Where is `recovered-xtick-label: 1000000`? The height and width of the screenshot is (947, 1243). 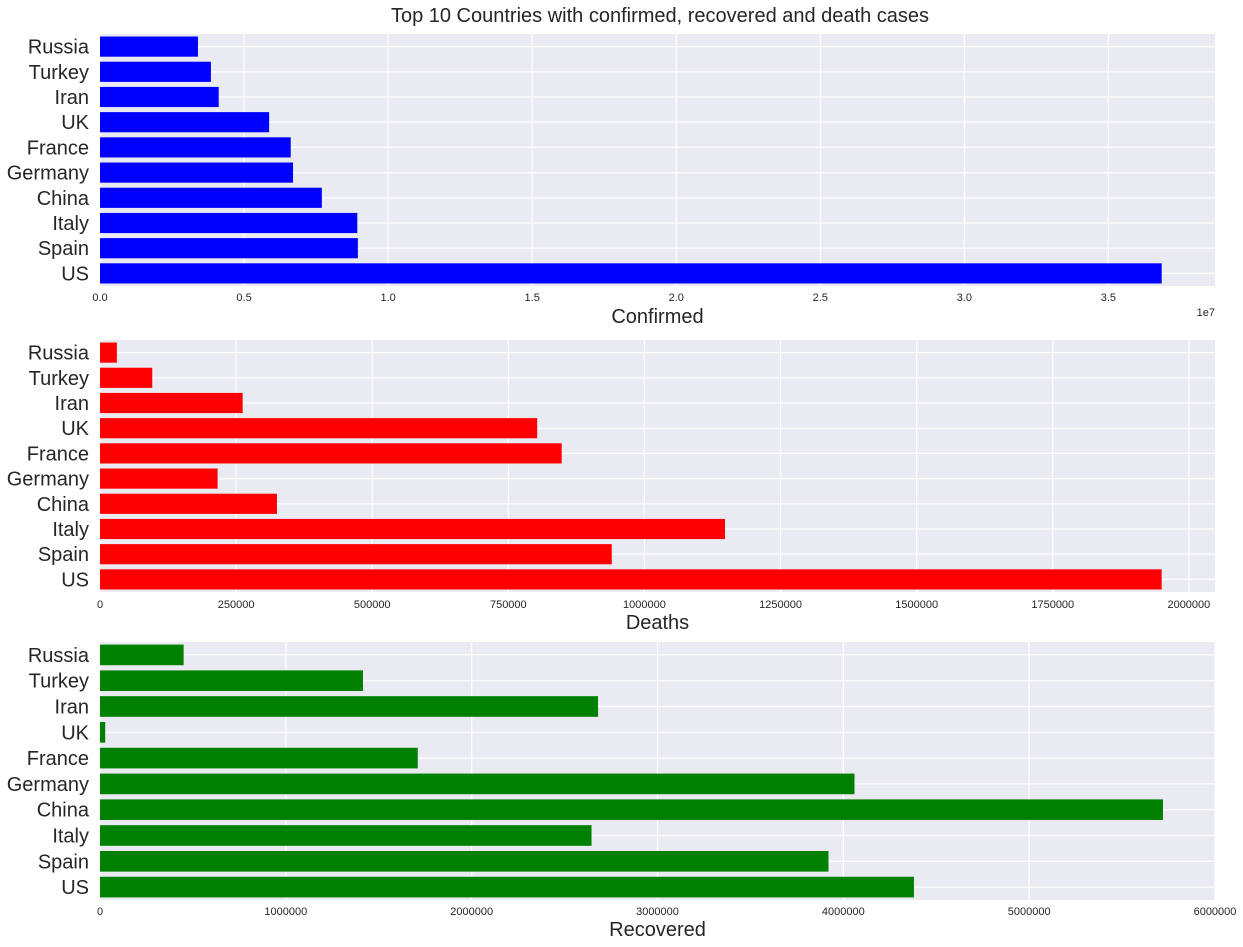
recovered-xtick-label: 1000000 is located at coordinates (285, 912).